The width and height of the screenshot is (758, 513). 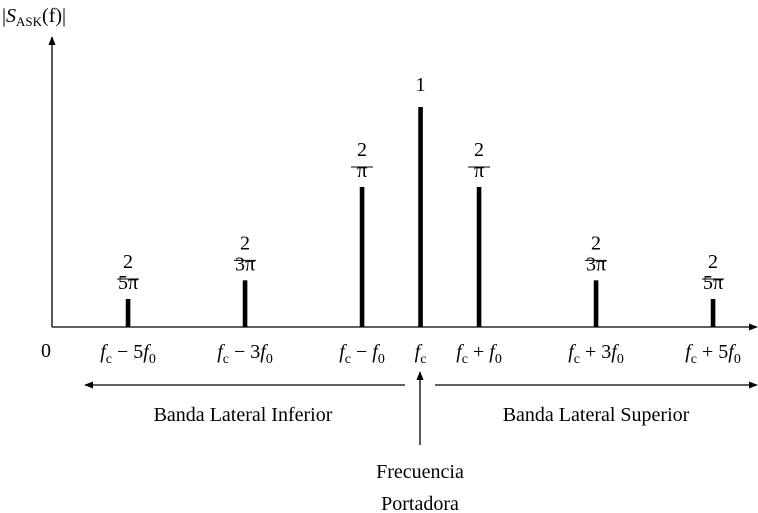 I want to click on x-tick-label: fc​ − f0​, so click(x=362, y=354).